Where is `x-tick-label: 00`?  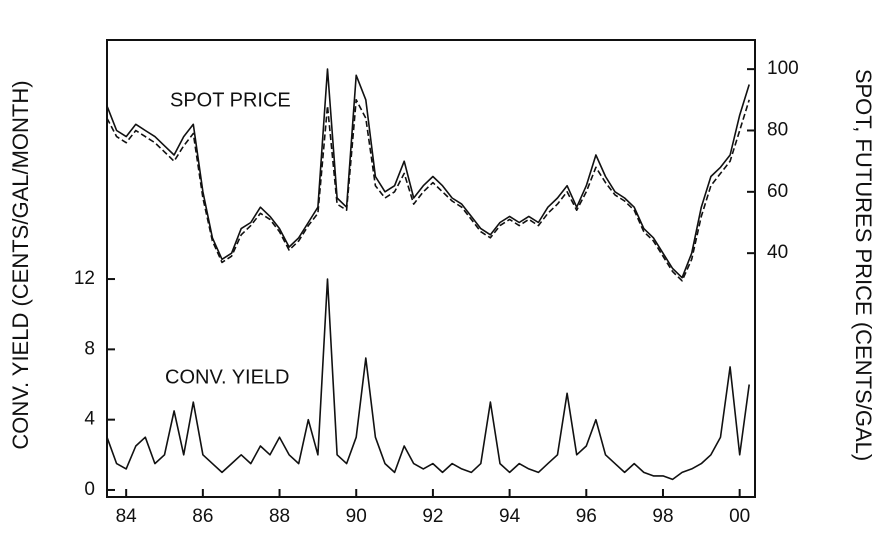
x-tick-label: 00 is located at coordinates (739, 516).